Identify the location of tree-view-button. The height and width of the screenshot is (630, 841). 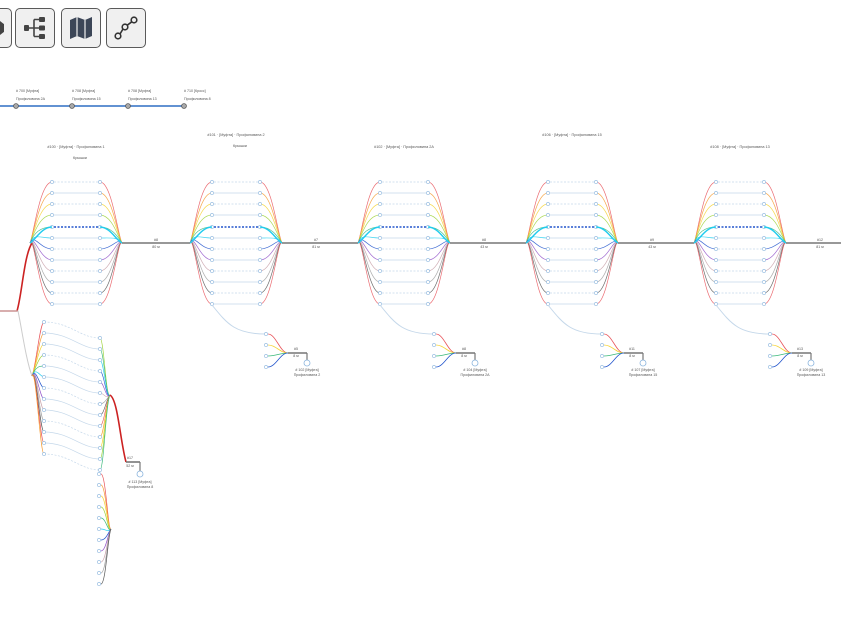
(35, 28).